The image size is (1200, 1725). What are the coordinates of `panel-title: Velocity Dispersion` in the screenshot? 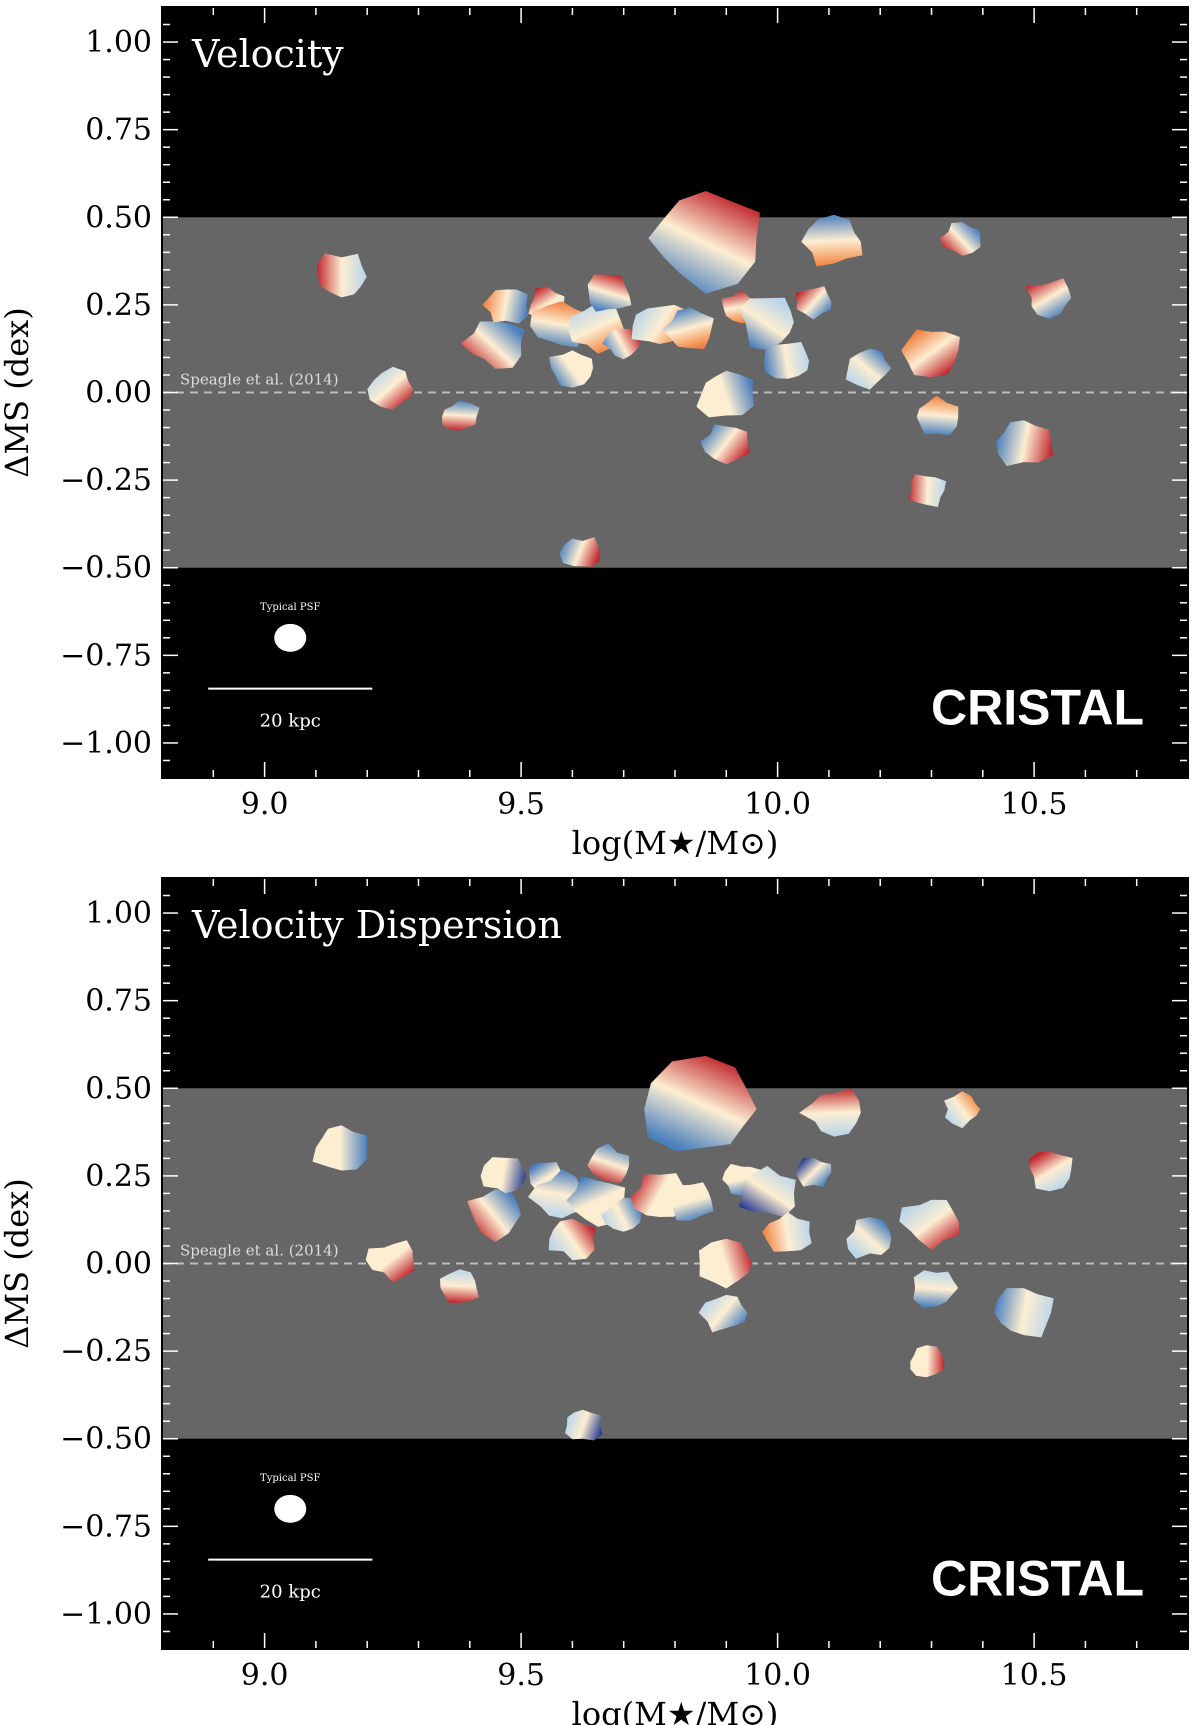 It's located at (376, 925).